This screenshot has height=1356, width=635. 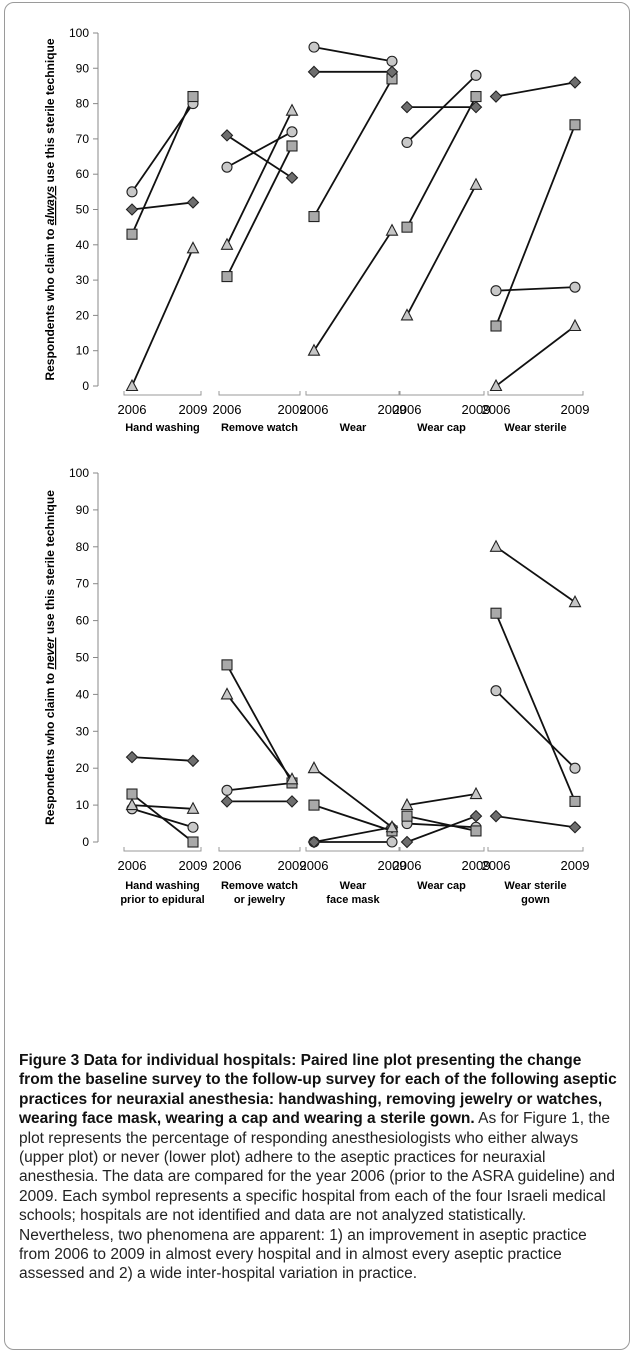 I want to click on group-wear-sterile: 2006 2009 Wear sterile, so click(x=536, y=255).